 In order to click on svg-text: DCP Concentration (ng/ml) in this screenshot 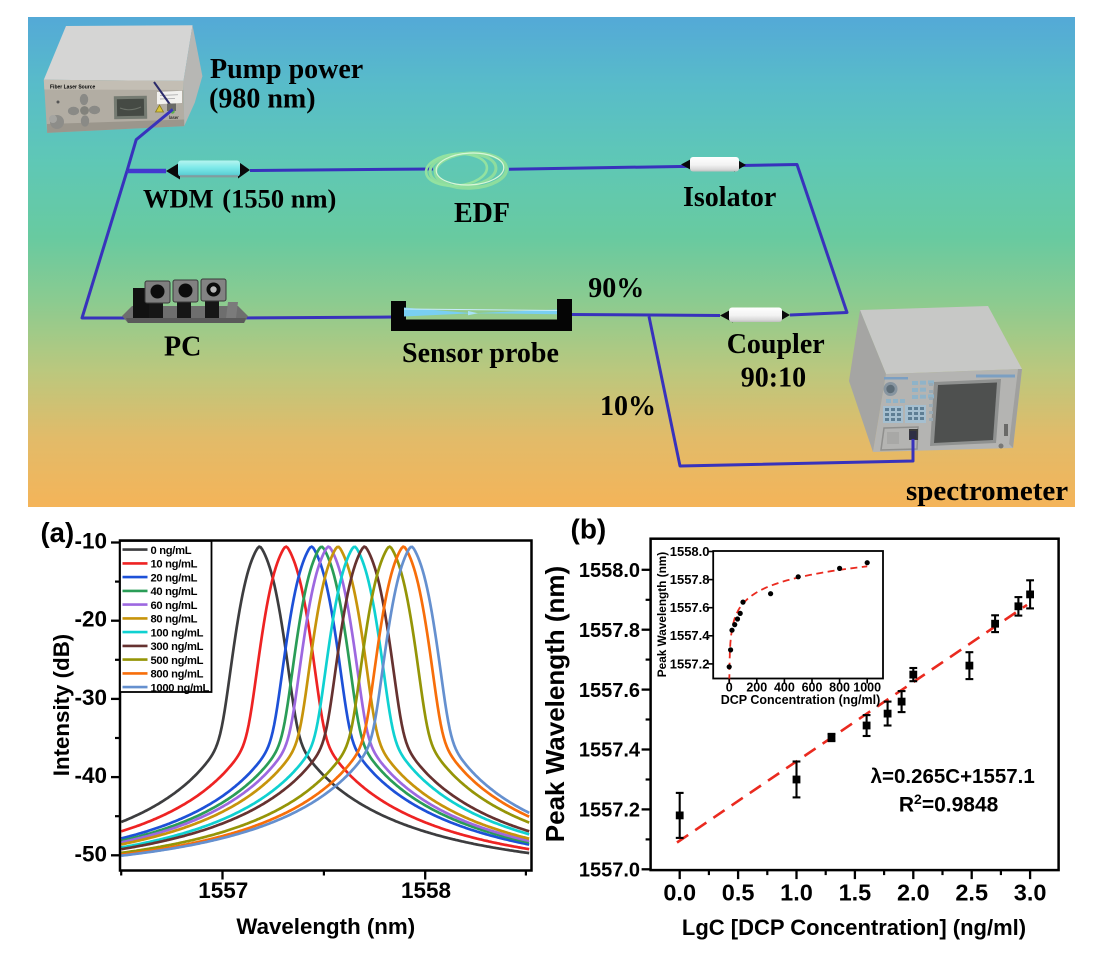, I will do `click(801, 700)`.